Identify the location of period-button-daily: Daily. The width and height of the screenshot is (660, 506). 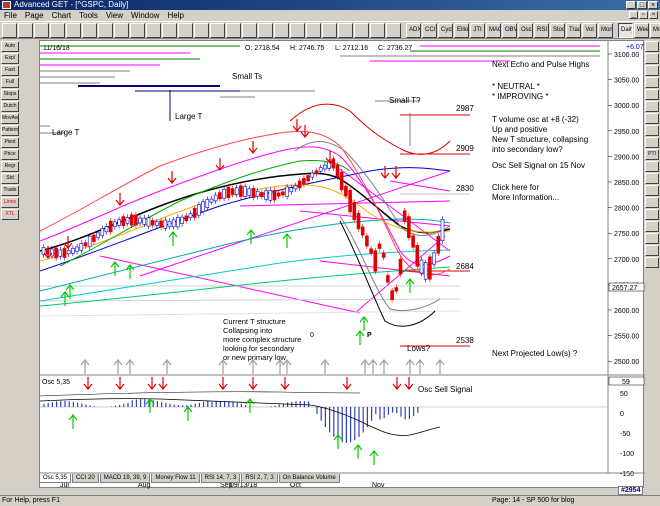
(625, 30).